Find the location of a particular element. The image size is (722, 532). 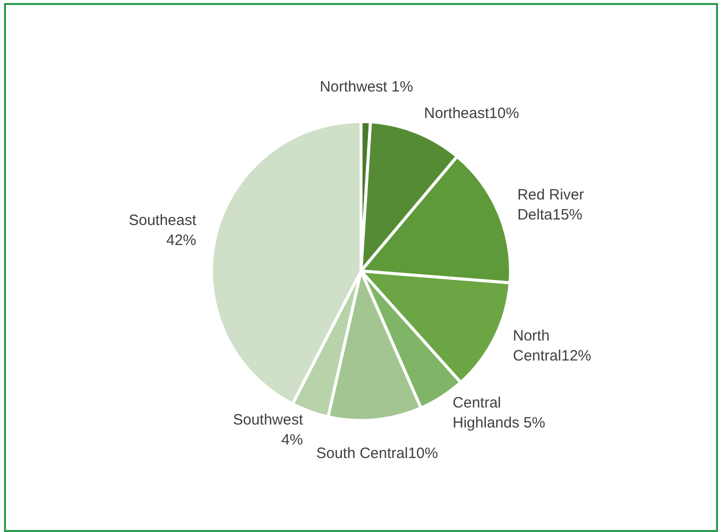

slice-label: Northwest 1% is located at coordinates (367, 87).